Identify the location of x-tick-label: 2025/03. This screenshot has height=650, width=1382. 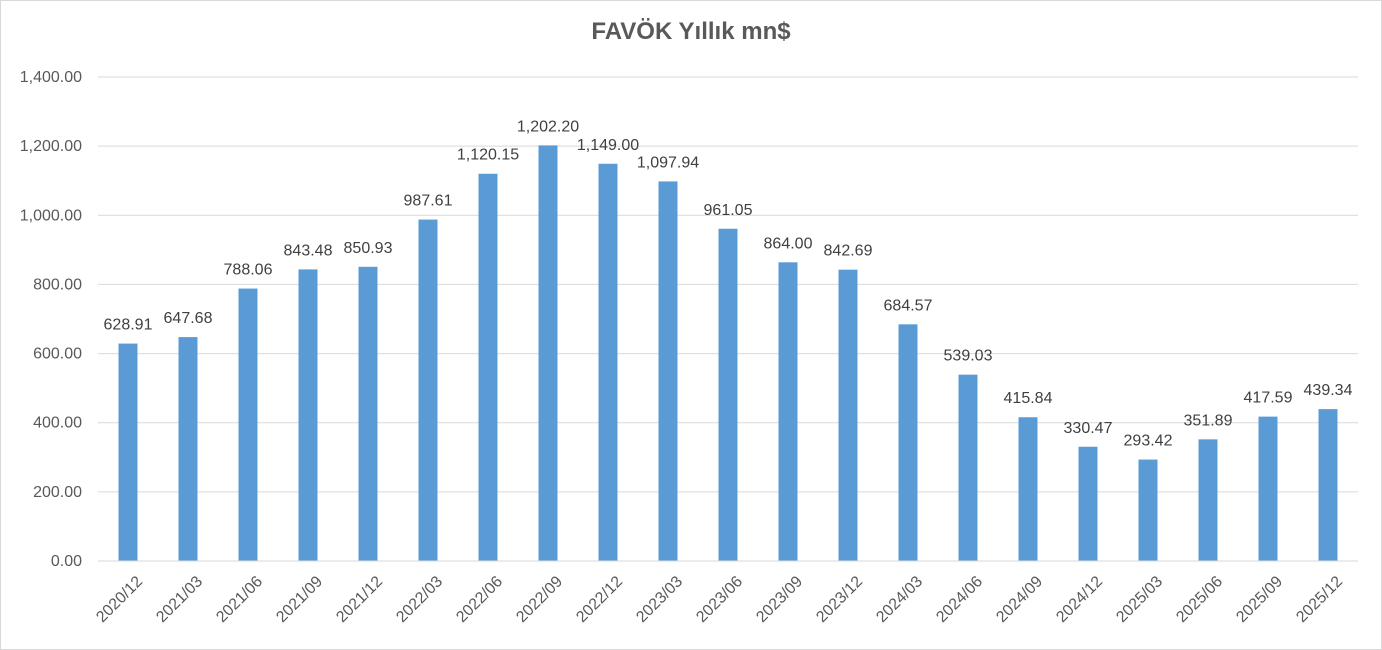
(1139, 599).